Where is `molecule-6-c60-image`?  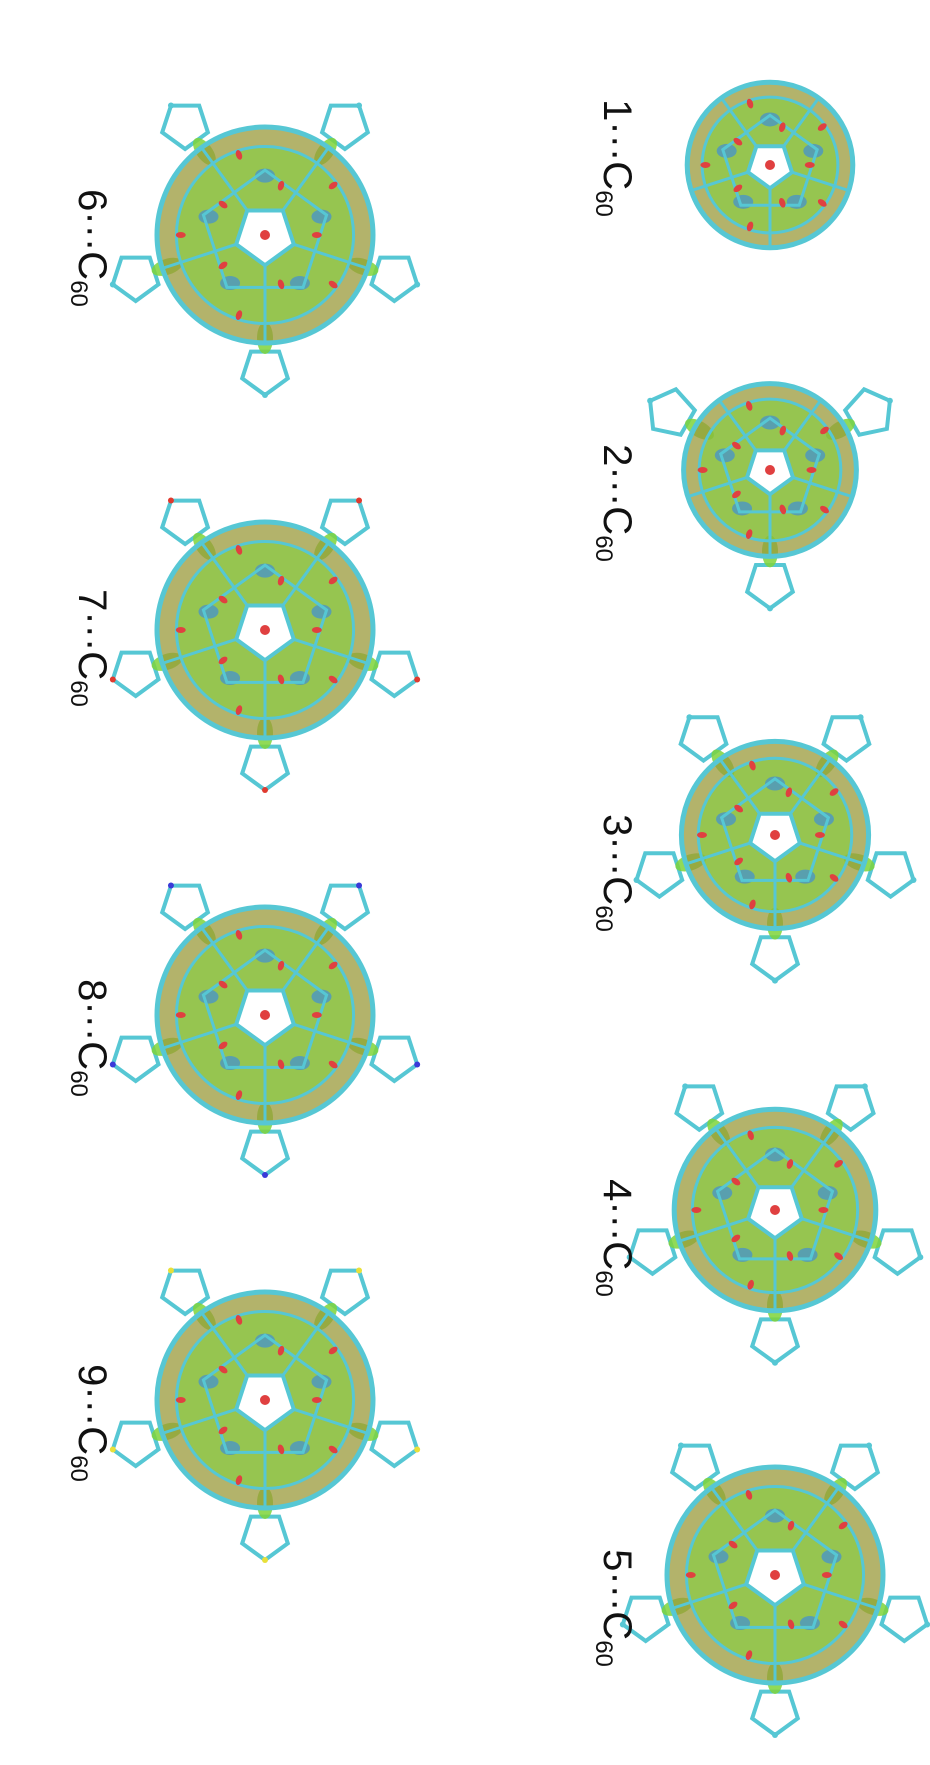
molecule-6-c60-image is located at coordinates (265, 250).